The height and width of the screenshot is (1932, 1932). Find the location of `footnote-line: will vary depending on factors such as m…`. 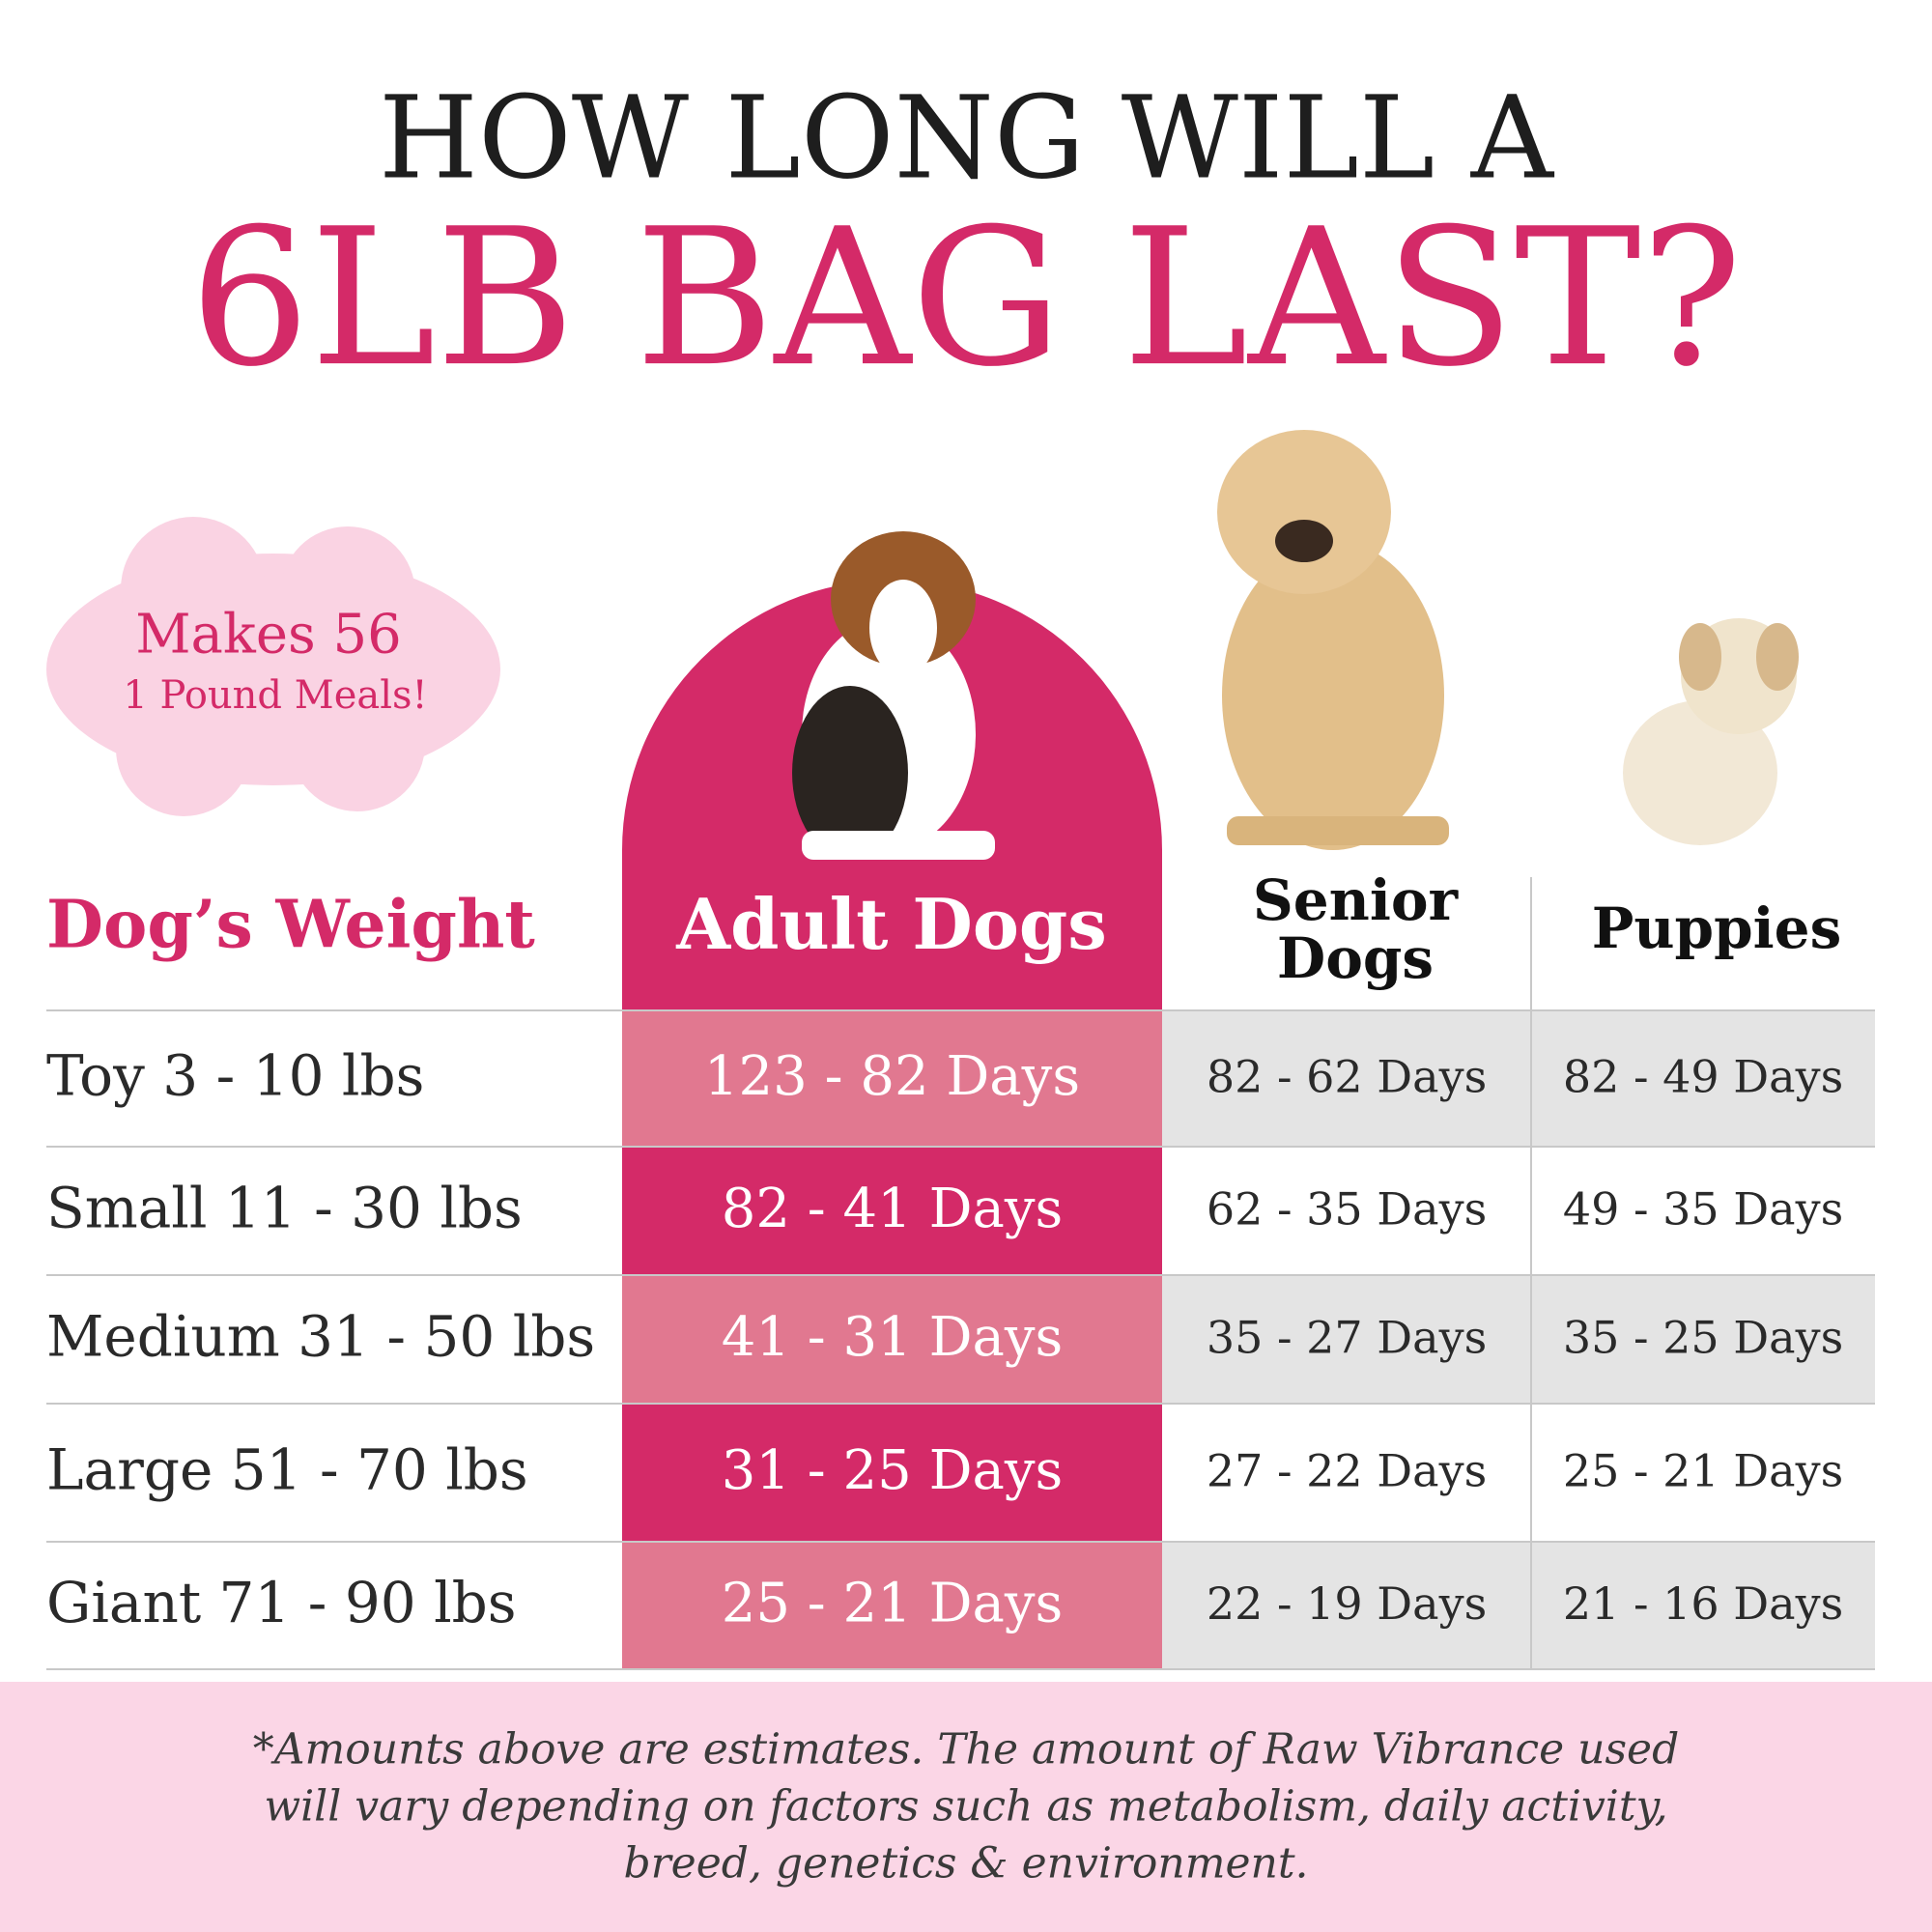

footnote-line: will vary depending on factors such as m… is located at coordinates (965, 1807).